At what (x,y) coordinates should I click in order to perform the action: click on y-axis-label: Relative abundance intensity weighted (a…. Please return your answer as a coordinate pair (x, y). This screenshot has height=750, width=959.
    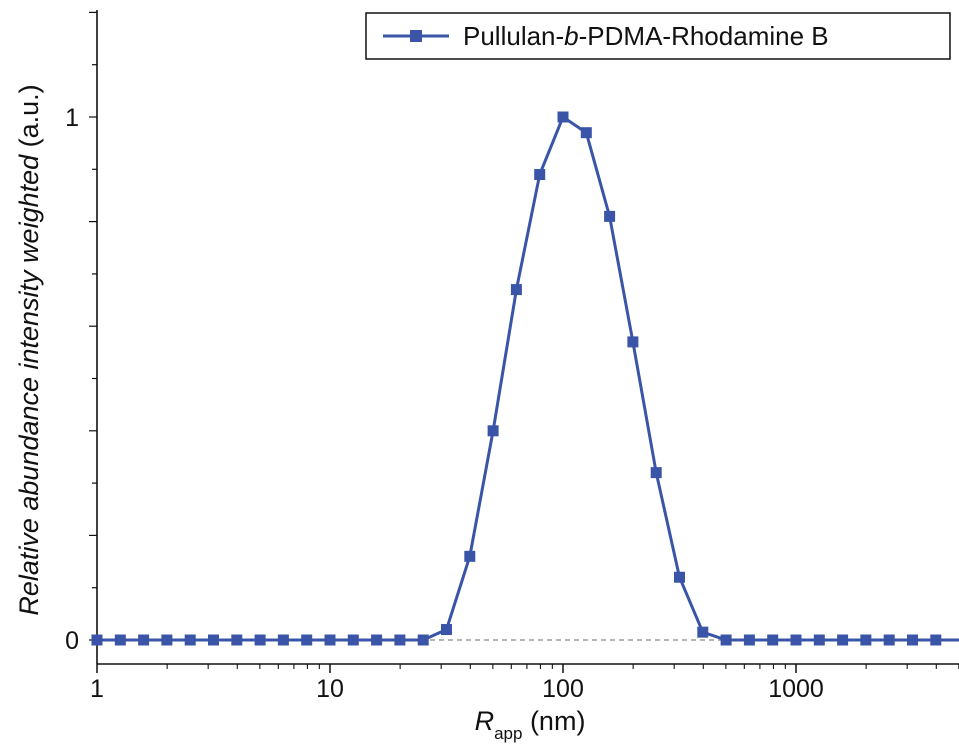
    Looking at the image, I should click on (29, 349).